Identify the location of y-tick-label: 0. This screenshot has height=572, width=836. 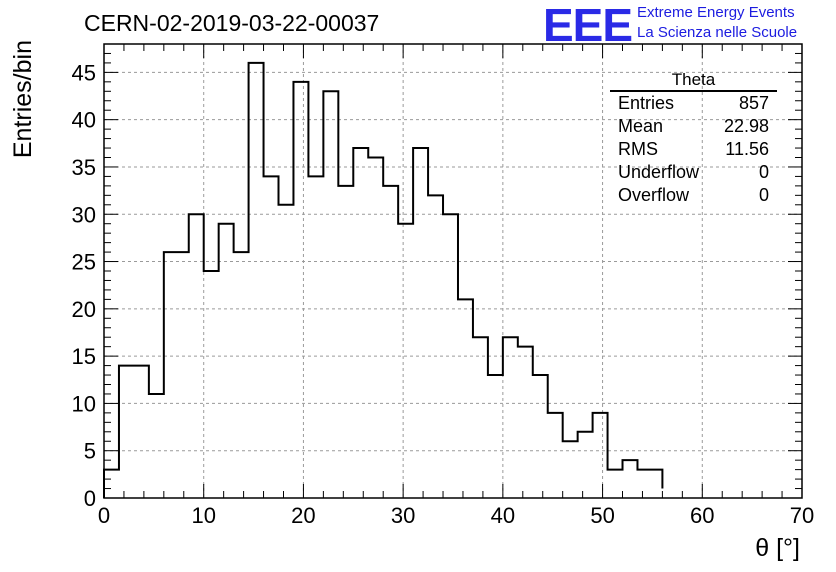
(90, 498).